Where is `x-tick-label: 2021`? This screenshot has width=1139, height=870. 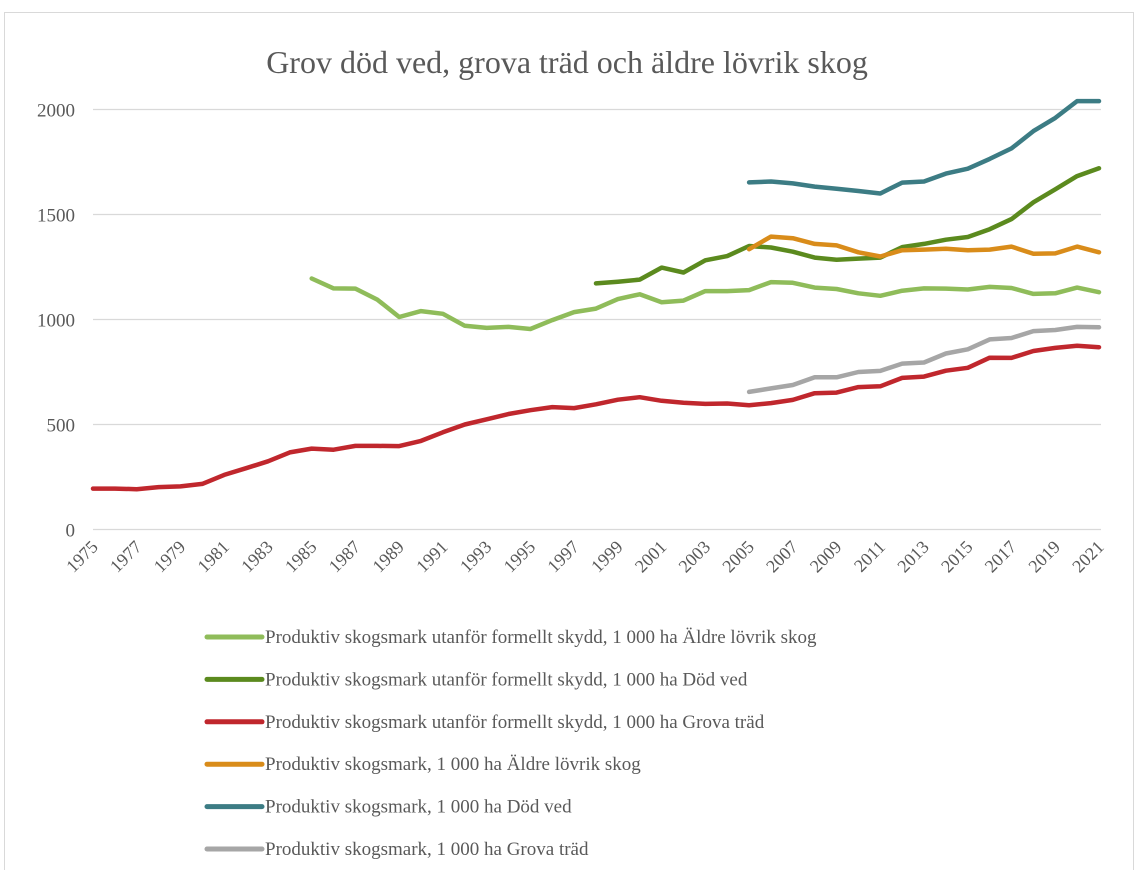 x-tick-label: 2021 is located at coordinates (1088, 557).